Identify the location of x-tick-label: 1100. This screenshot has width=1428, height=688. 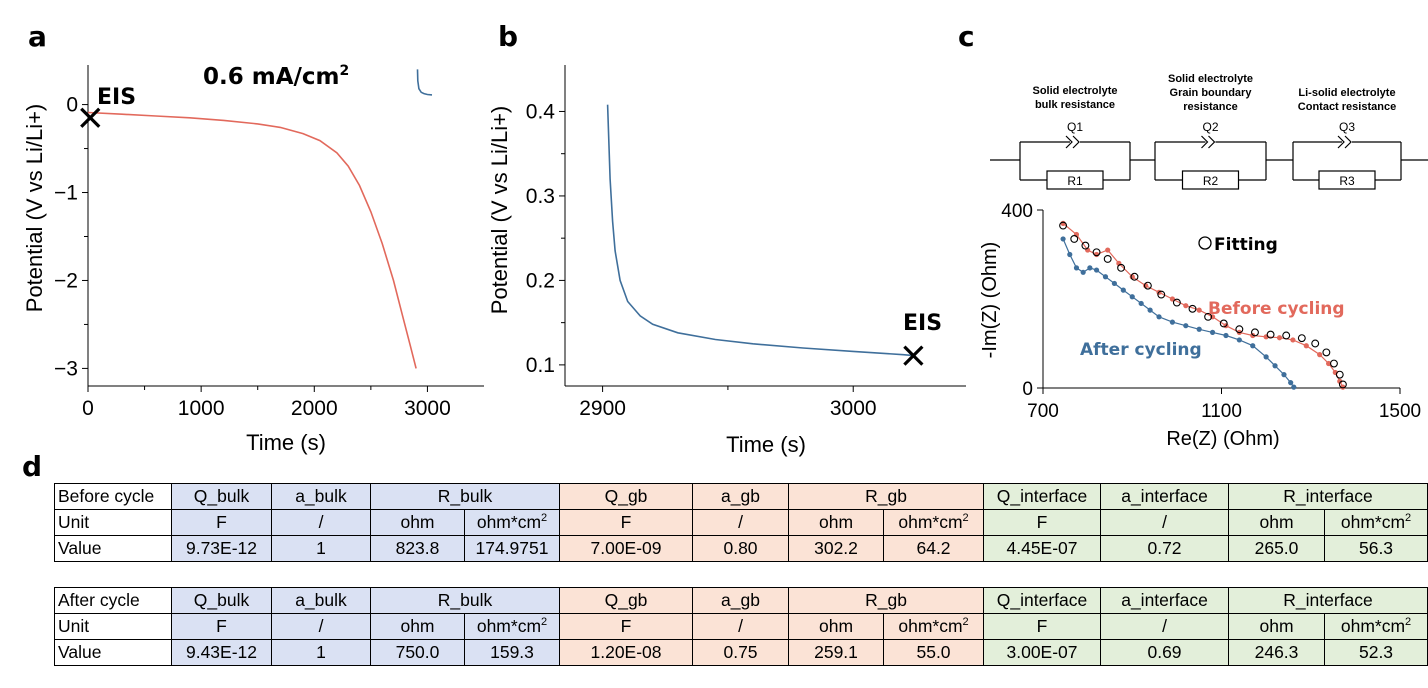
(1221, 411).